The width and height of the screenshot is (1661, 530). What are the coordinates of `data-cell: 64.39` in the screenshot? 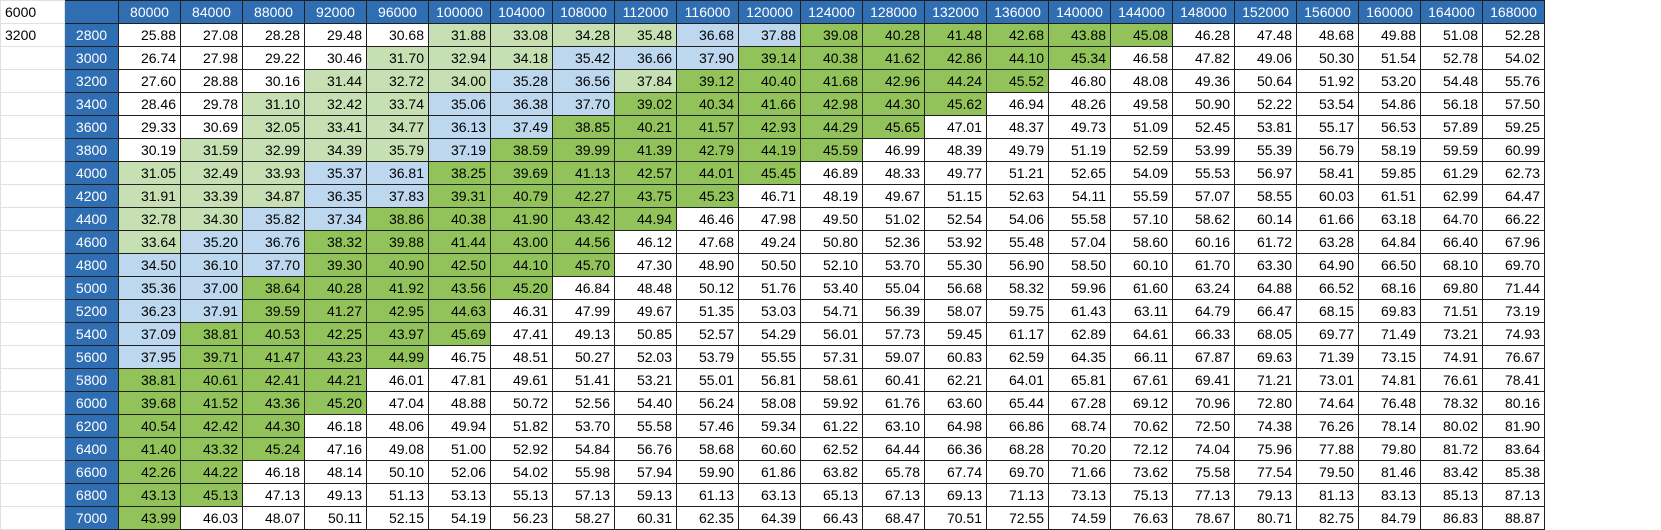 It's located at (769, 518).